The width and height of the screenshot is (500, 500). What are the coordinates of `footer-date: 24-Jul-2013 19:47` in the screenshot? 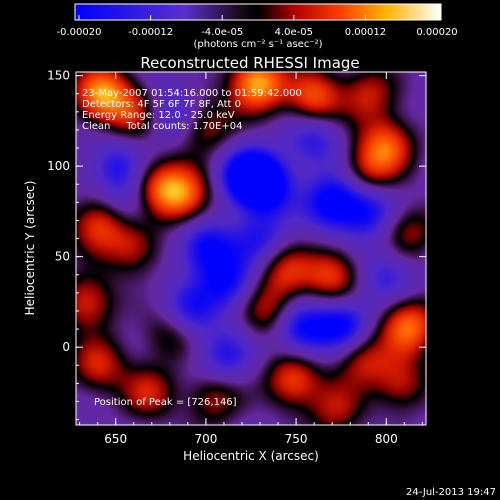 It's located at (451, 492).